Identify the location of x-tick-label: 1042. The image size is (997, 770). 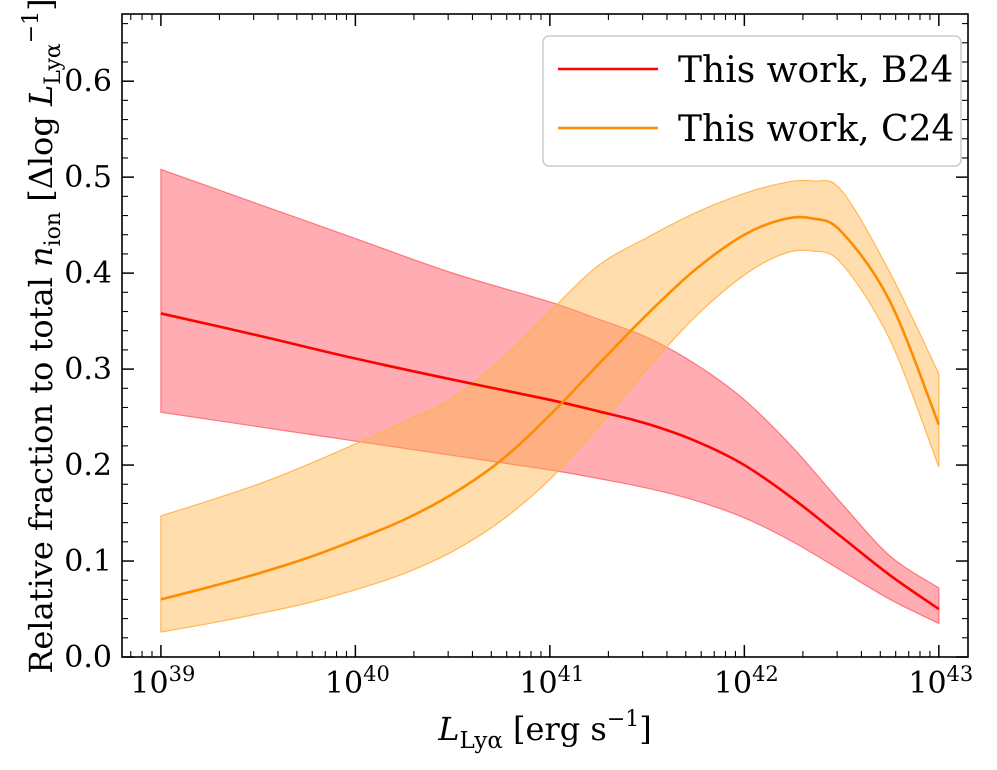
(746, 681).